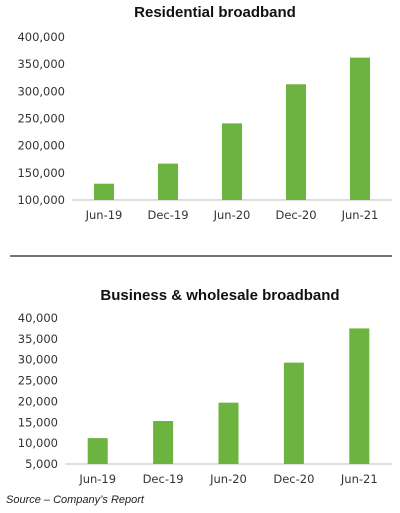 This screenshot has height=513, width=400. What do you see at coordinates (41, 464) in the screenshot?
I see `y-tick-label: 5,000` at bounding box center [41, 464].